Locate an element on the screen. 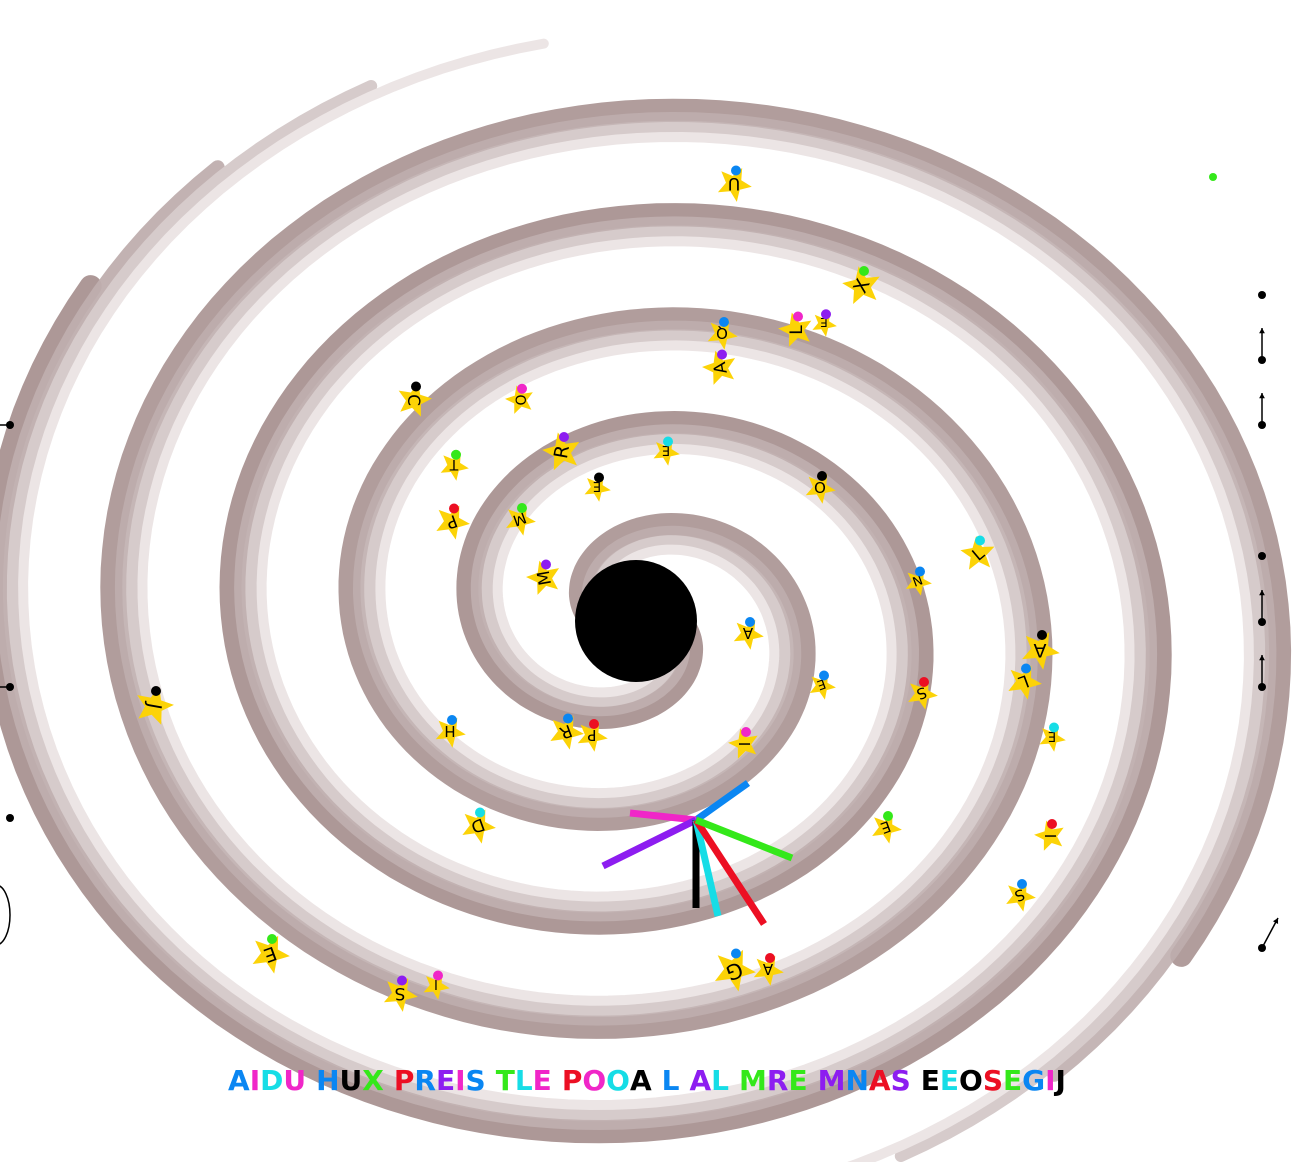  letter-star: T is located at coordinates (455, 464).